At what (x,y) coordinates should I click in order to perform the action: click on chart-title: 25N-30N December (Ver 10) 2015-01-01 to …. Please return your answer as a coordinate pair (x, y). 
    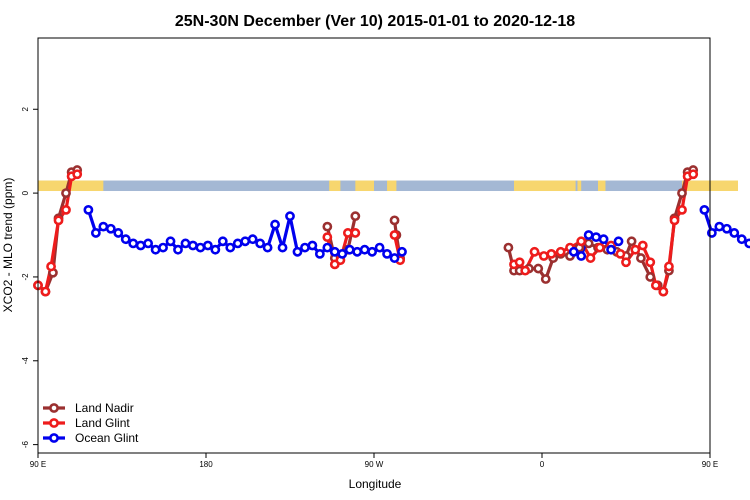
    Looking at the image, I should click on (375, 21).